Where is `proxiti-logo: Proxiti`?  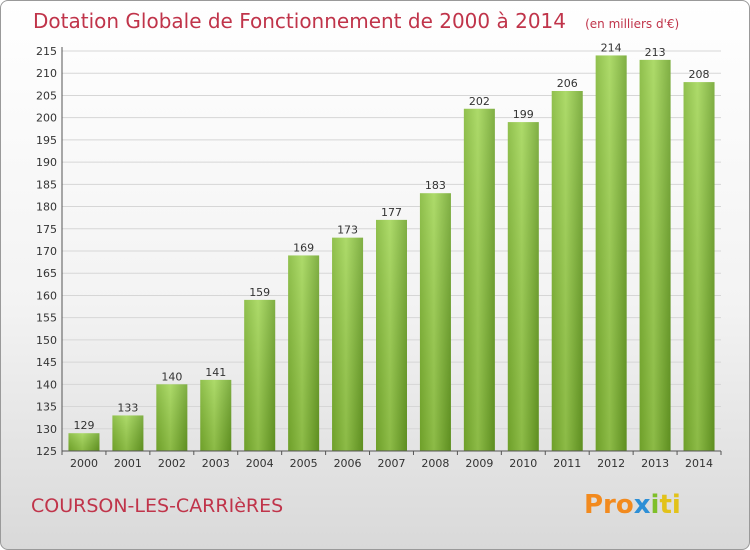 proxiti-logo: Proxiti is located at coordinates (632, 505).